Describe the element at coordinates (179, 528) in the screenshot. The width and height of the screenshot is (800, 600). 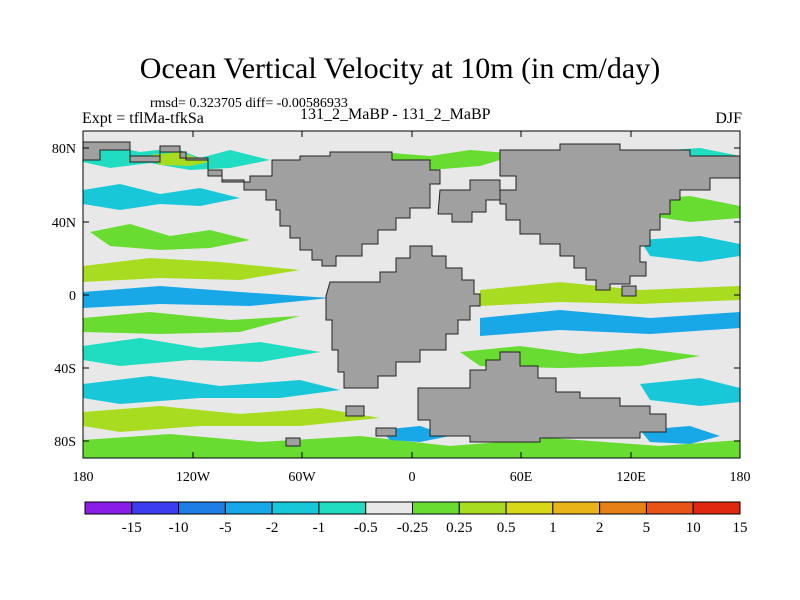
I see `colorbar-label: -10` at that location.